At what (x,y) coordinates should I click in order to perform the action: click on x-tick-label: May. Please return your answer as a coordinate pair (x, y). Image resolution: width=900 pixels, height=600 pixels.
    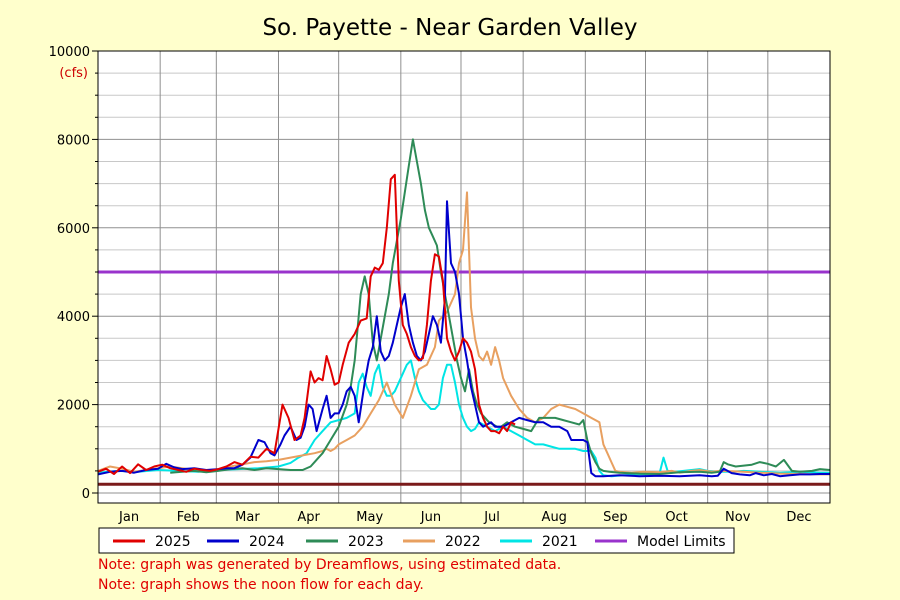
    Looking at the image, I should click on (369, 517).